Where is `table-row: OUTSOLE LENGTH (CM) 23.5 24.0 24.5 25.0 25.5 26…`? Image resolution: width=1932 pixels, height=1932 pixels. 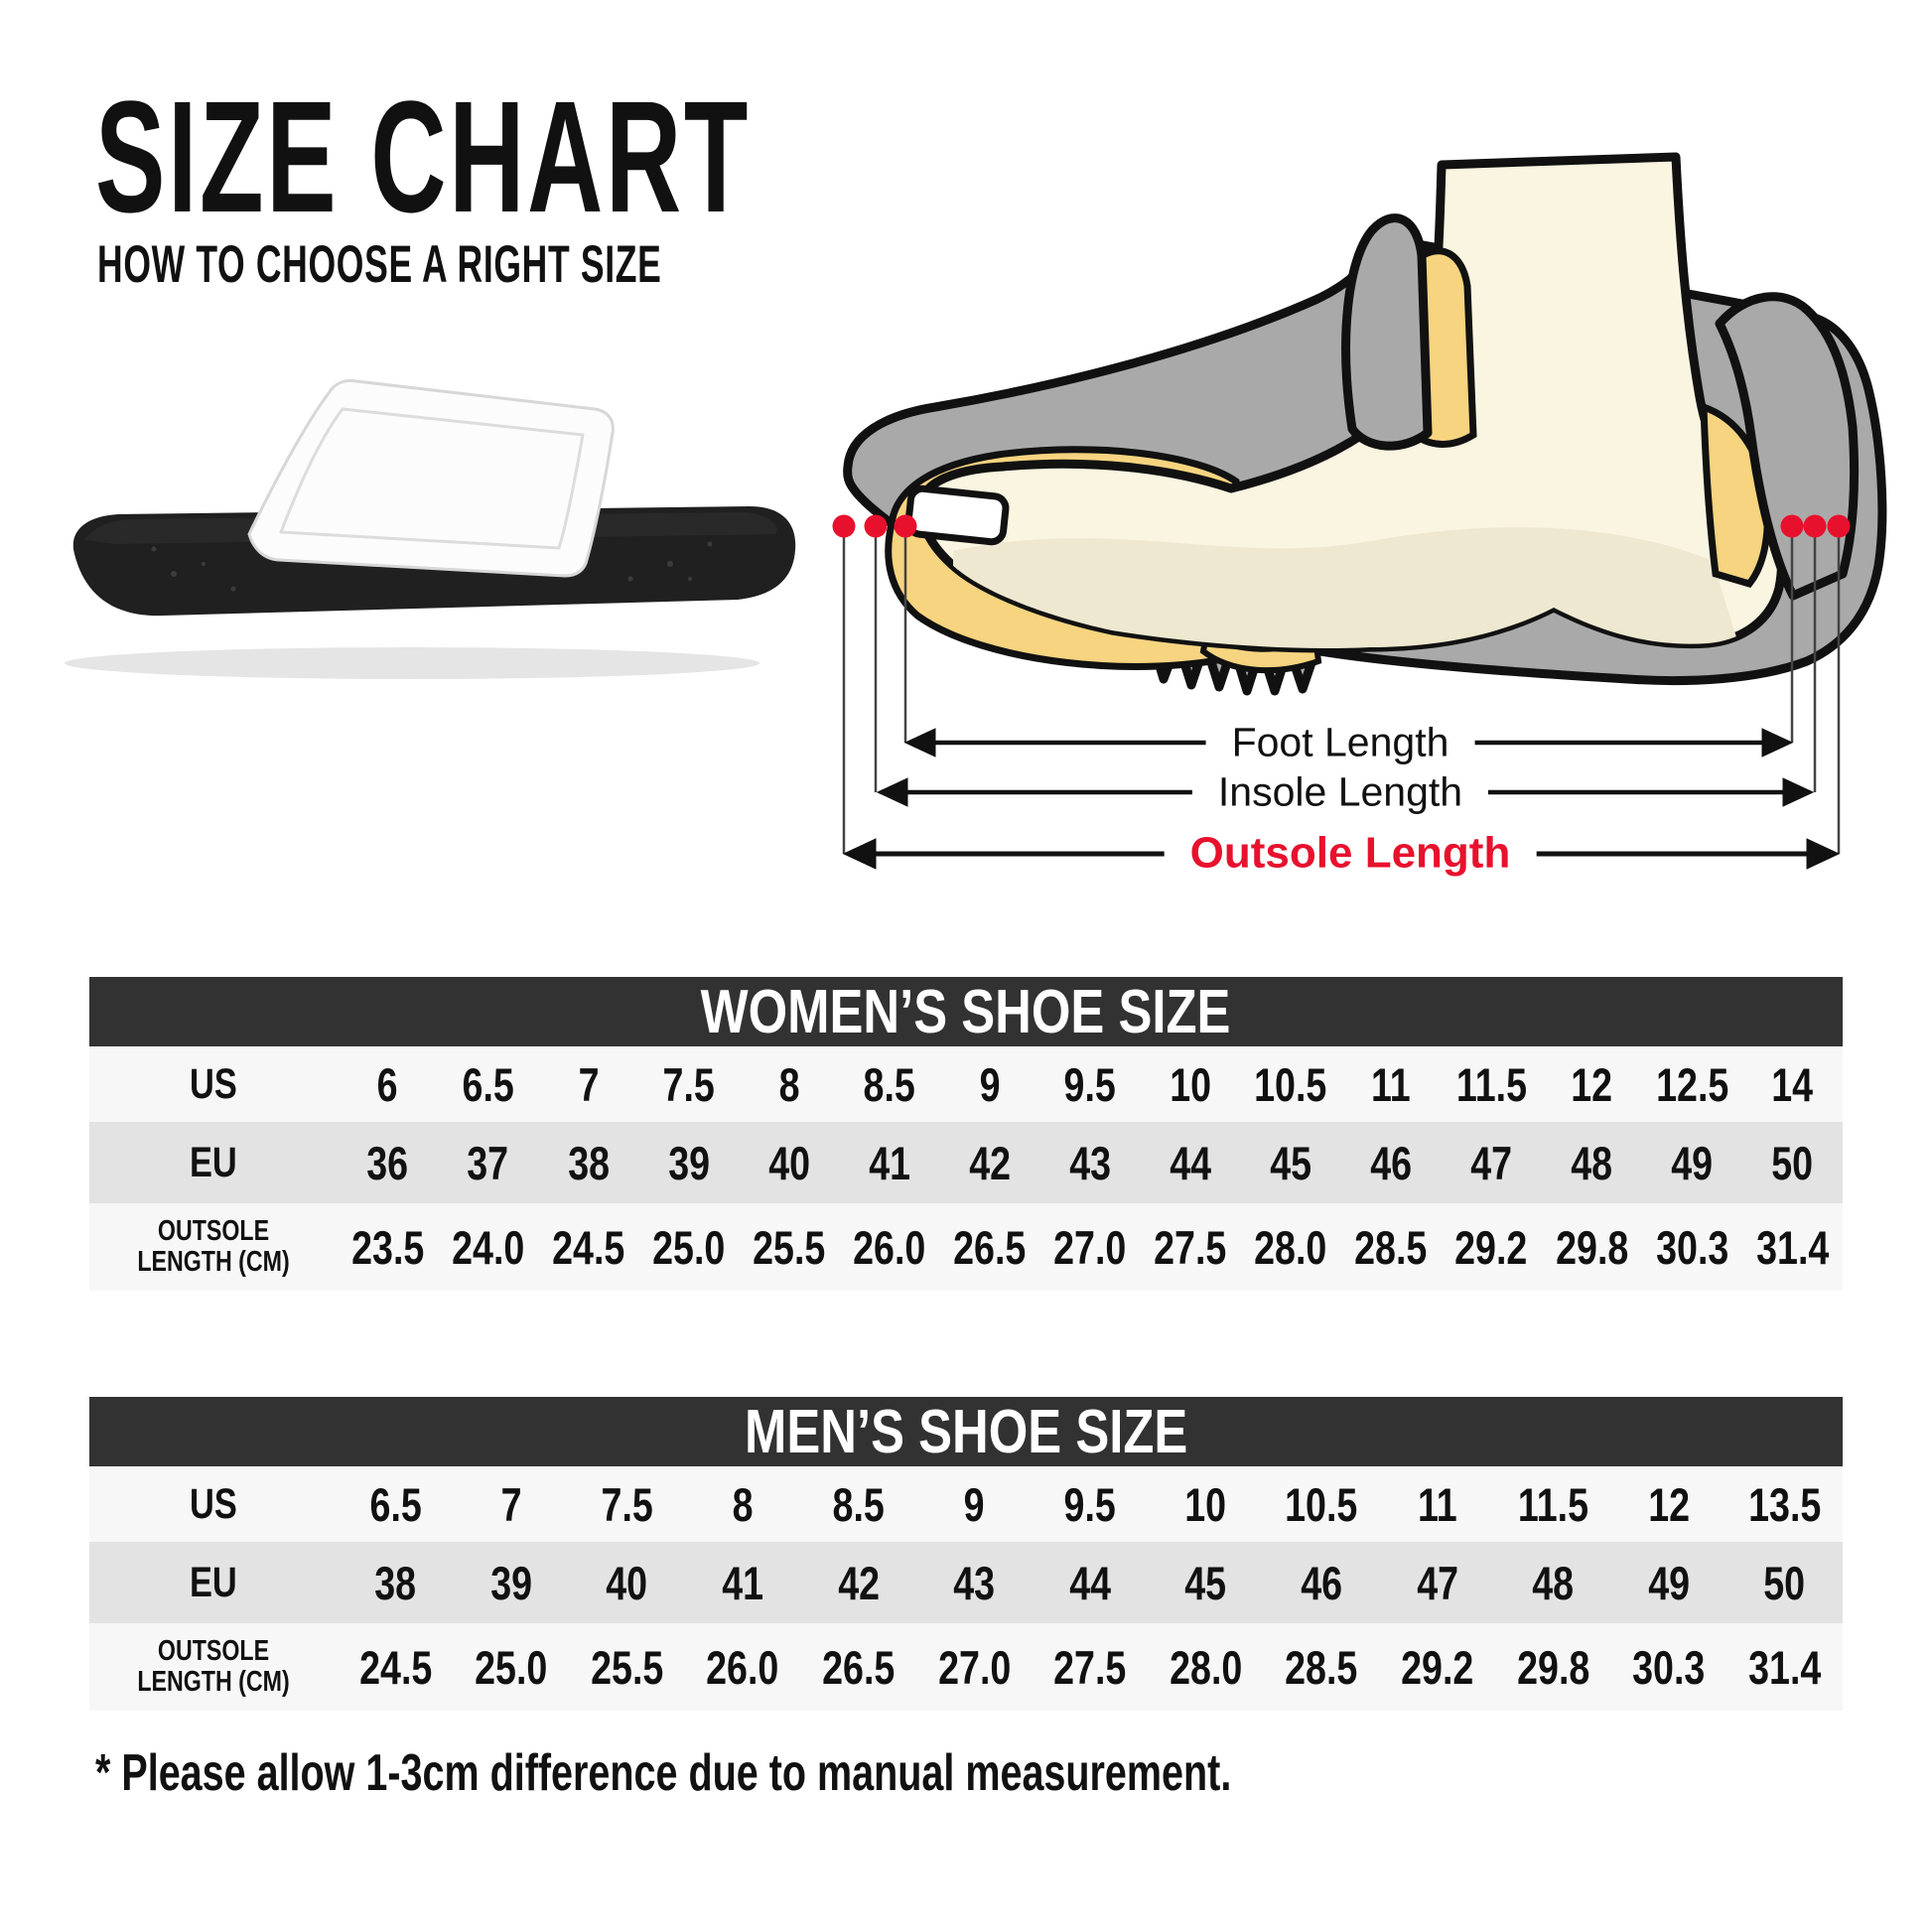 table-row: OUTSOLE LENGTH (CM) 23.5 24.0 24.5 25.0 25.5 26… is located at coordinates (966, 1247).